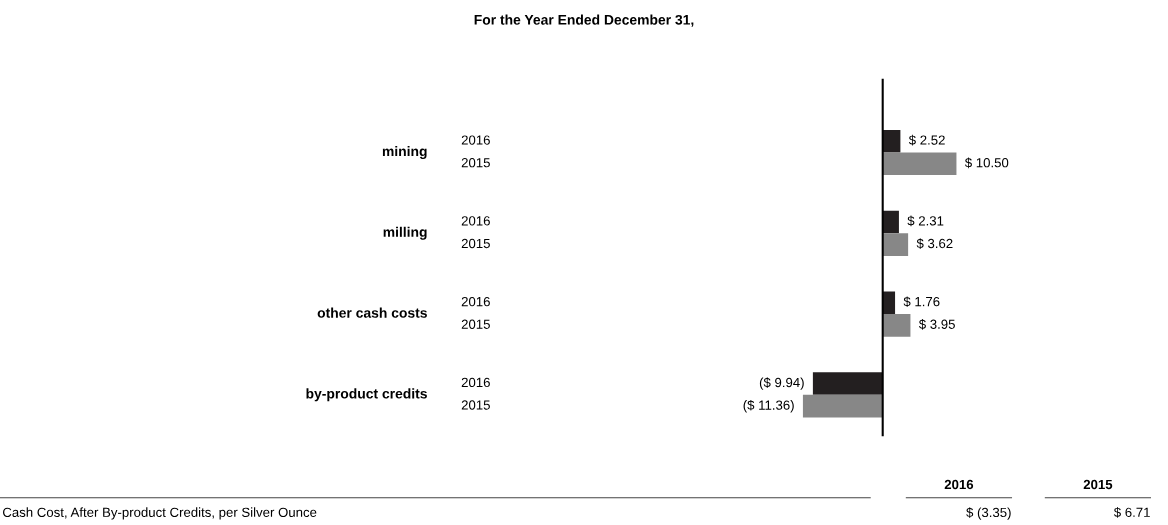  What do you see at coordinates (921, 302) in the screenshot?
I see `data-label: $ 1.76` at bounding box center [921, 302].